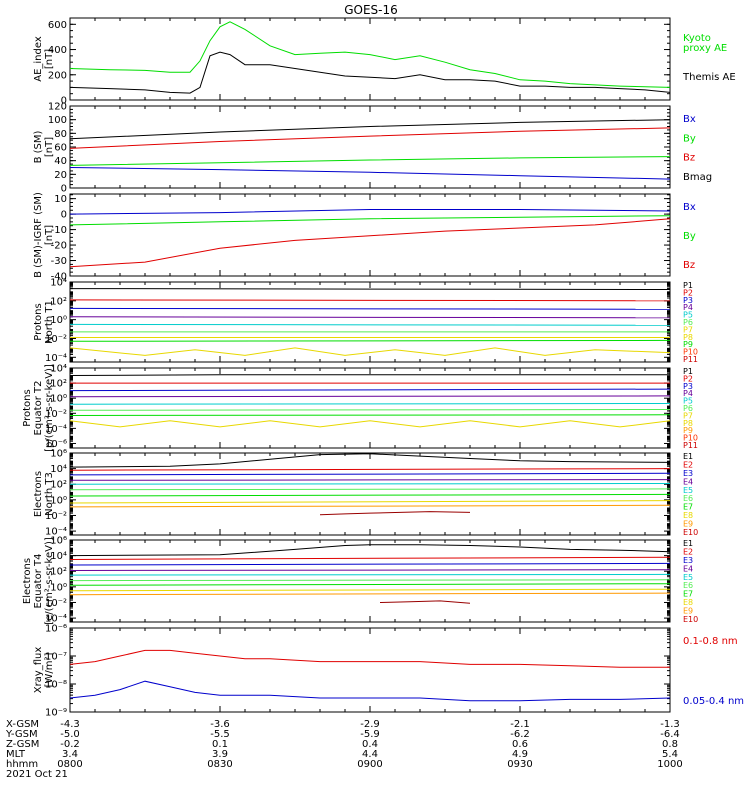 This screenshot has width=750, height=804. Describe the element at coordinates (60, 134) in the screenshot. I see `y-tick-label: 80` at that location.